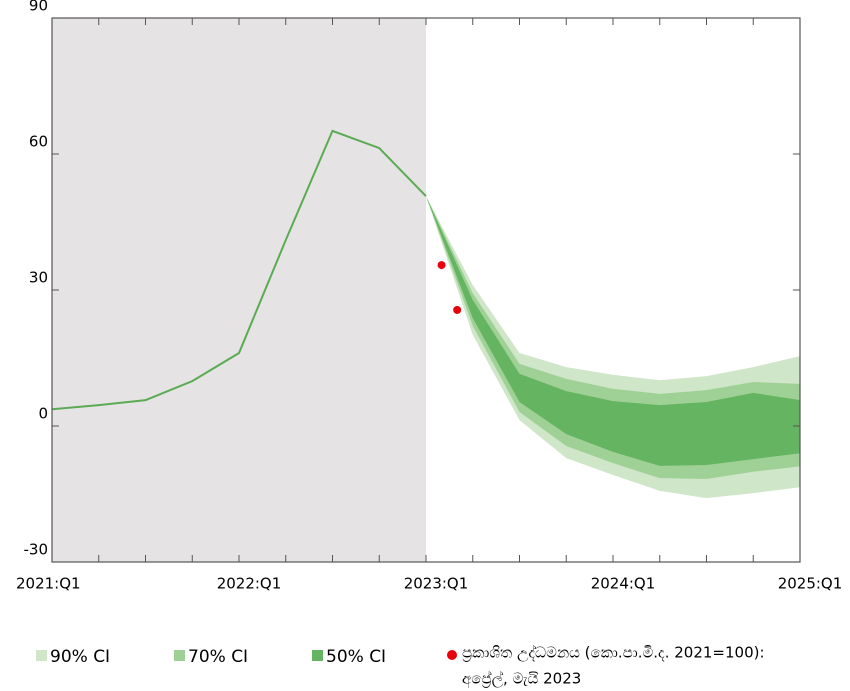  Describe the element at coordinates (48, 584) in the screenshot. I see `x-tick-label: 2021:Q1` at that location.